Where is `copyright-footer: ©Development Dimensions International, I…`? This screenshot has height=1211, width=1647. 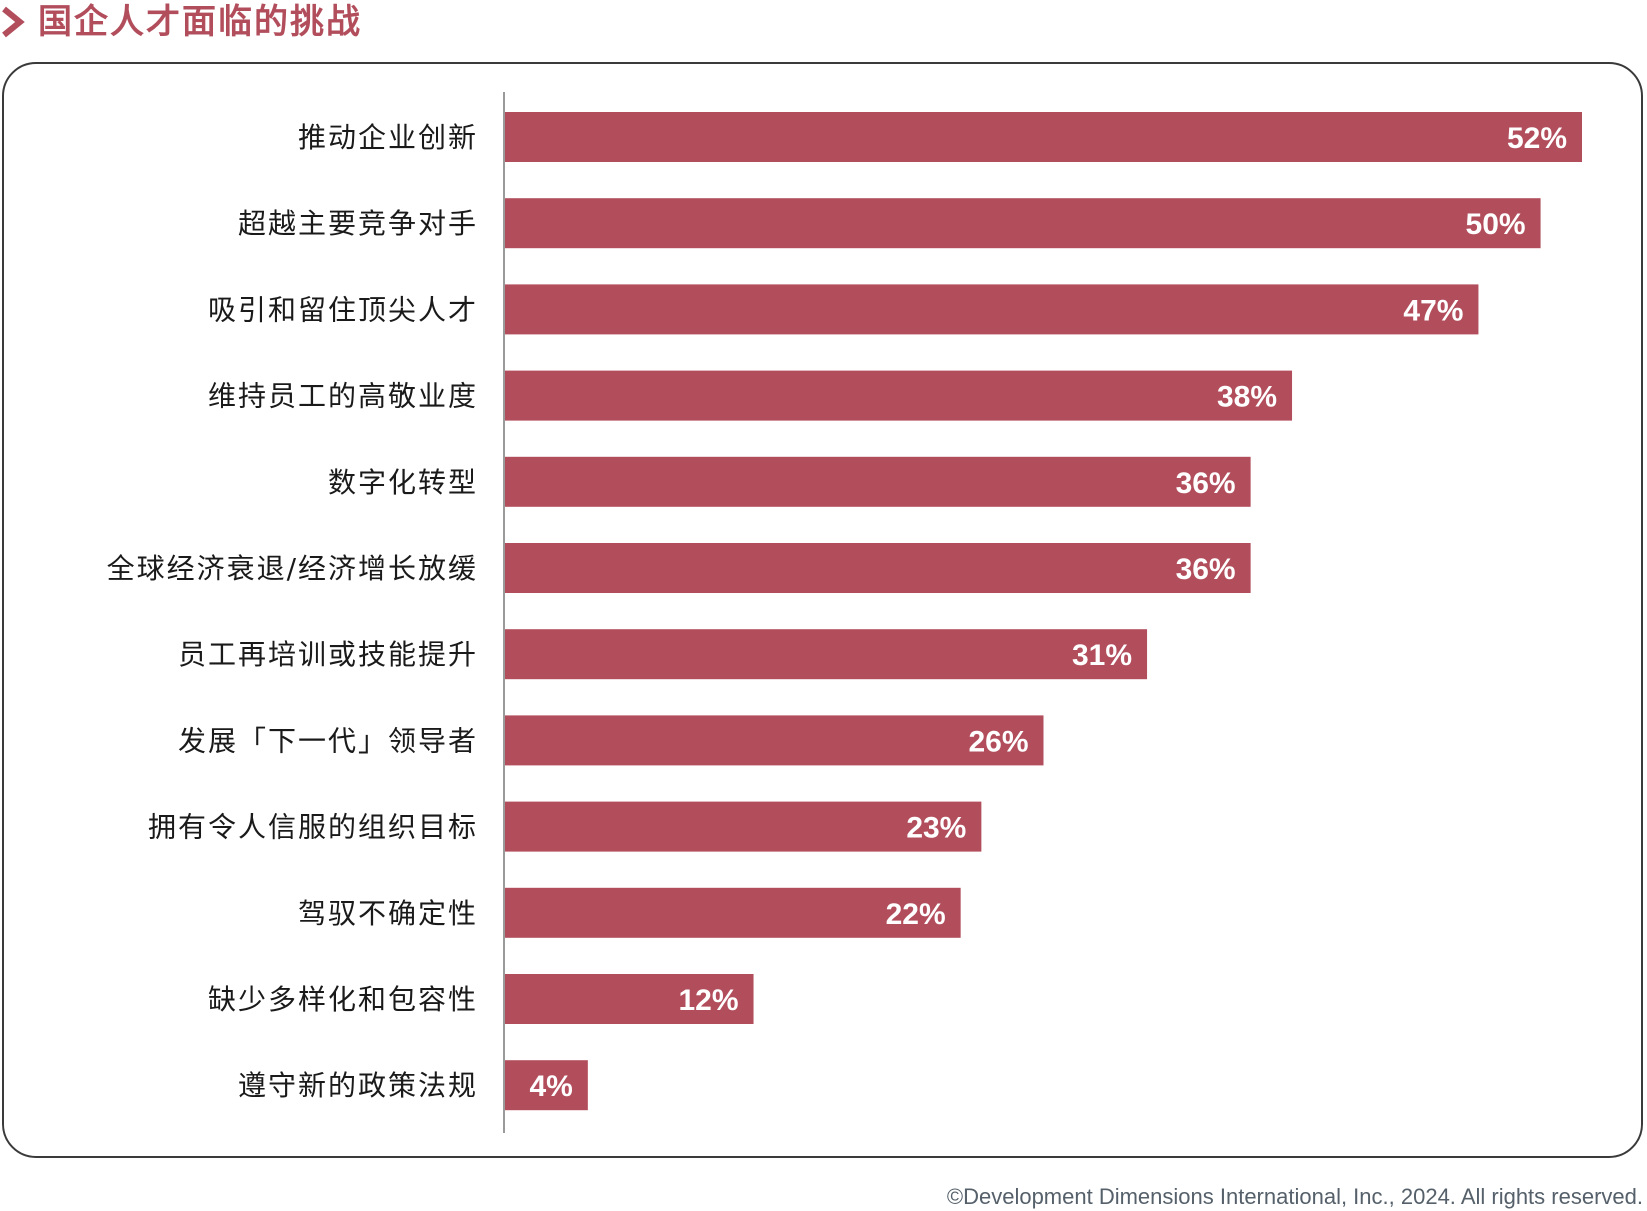 copyright-footer: ©Development Dimensions International, I… is located at coordinates (1294, 1196).